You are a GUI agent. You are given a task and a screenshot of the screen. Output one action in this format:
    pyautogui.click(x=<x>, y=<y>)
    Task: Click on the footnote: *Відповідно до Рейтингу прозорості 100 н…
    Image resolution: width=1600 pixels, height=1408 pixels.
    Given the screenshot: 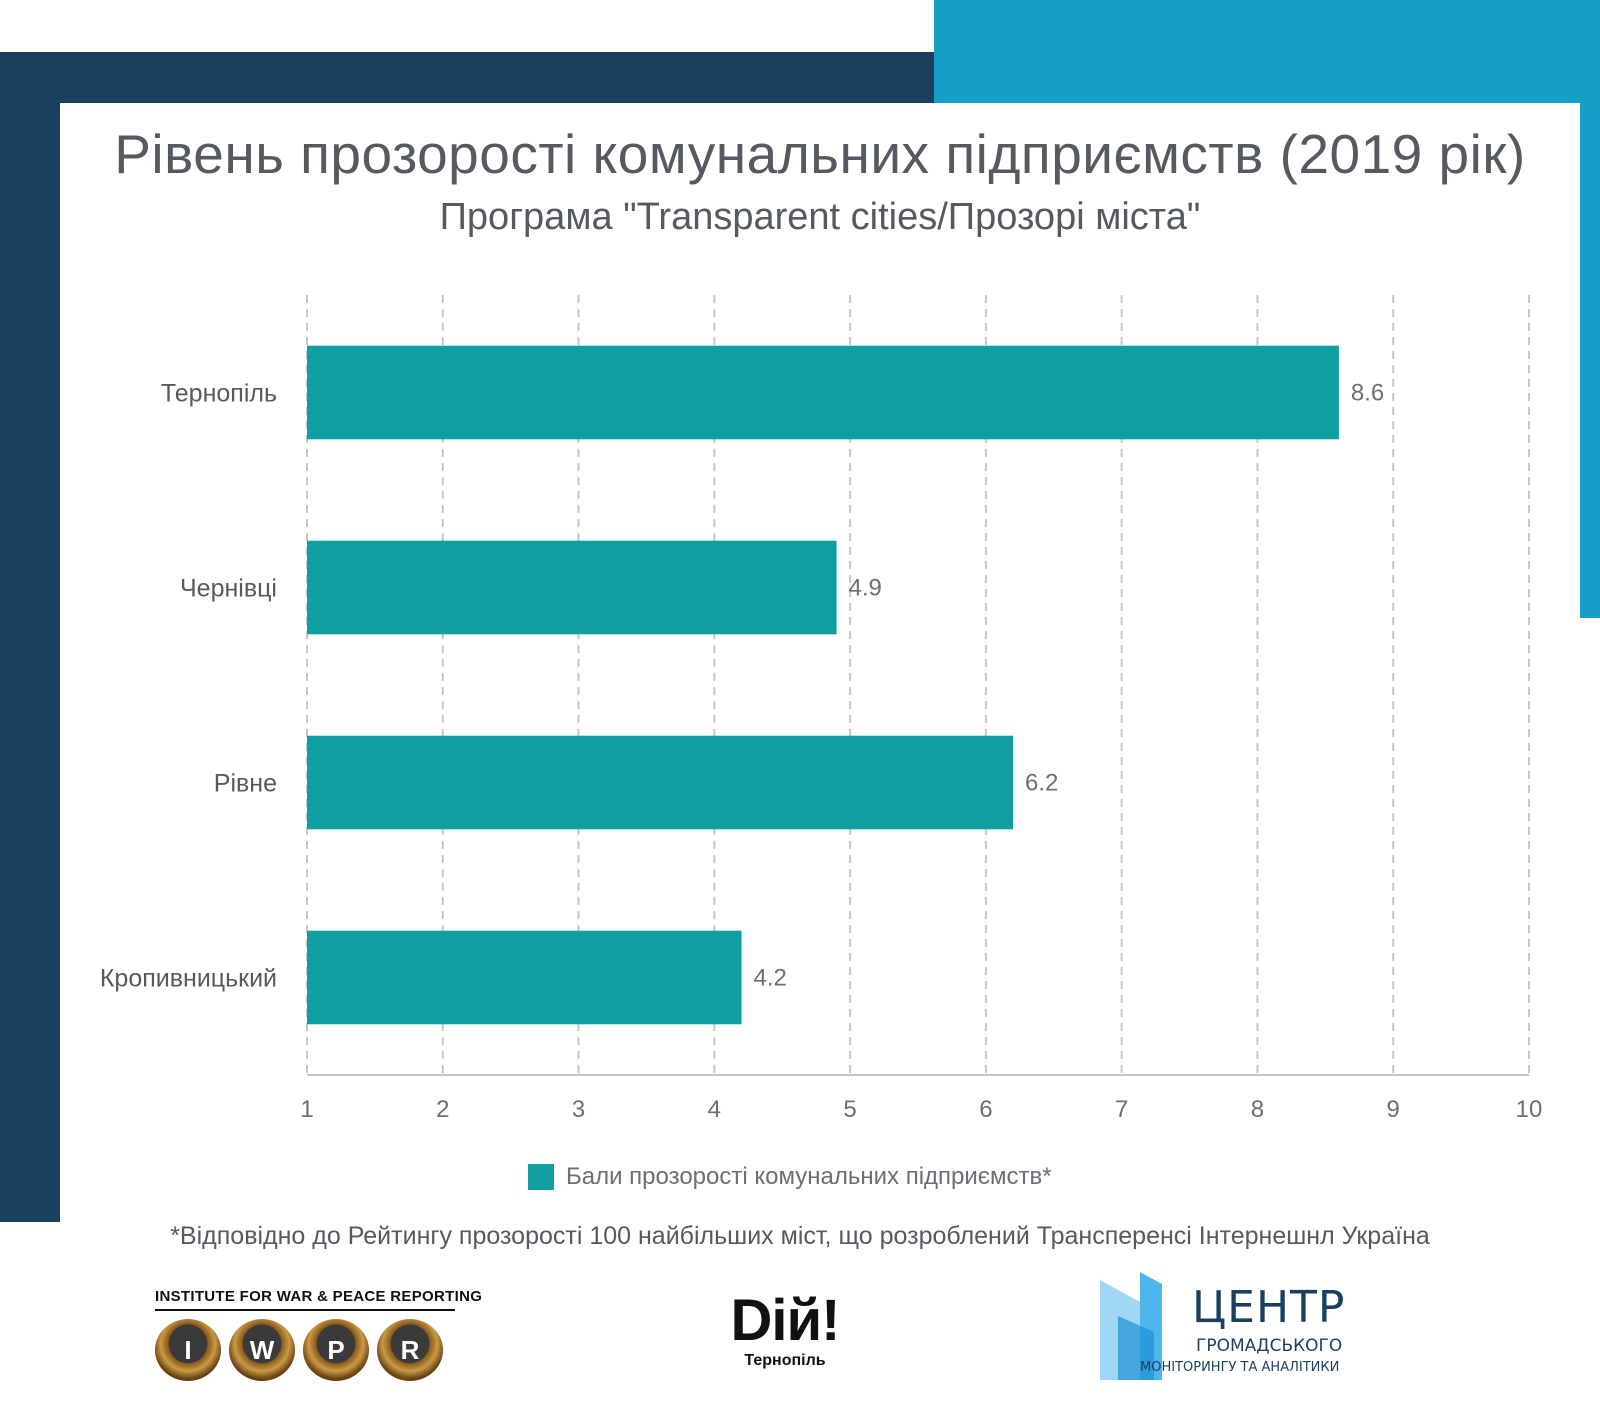 What is the action you would take?
    pyautogui.click(x=800, y=1236)
    